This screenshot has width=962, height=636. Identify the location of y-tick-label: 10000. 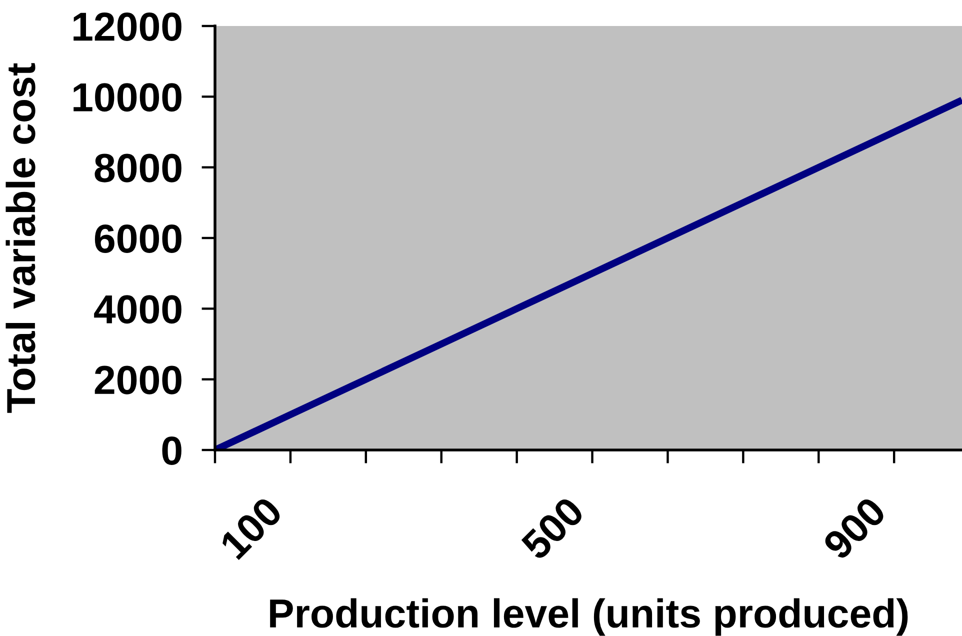
(128, 97).